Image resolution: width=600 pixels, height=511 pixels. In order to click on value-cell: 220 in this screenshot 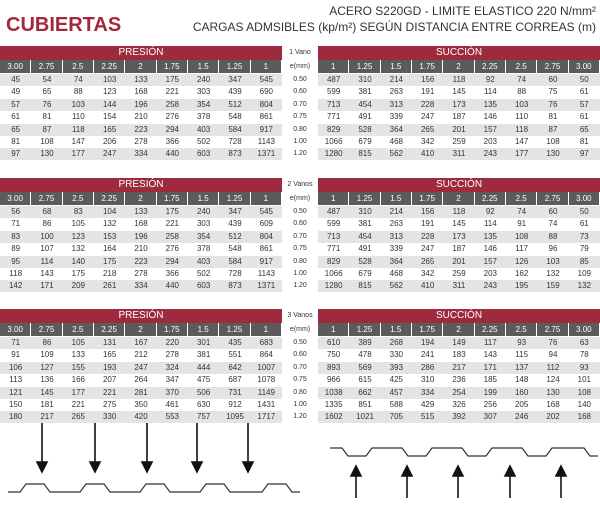, I will do `click(172, 343)`.